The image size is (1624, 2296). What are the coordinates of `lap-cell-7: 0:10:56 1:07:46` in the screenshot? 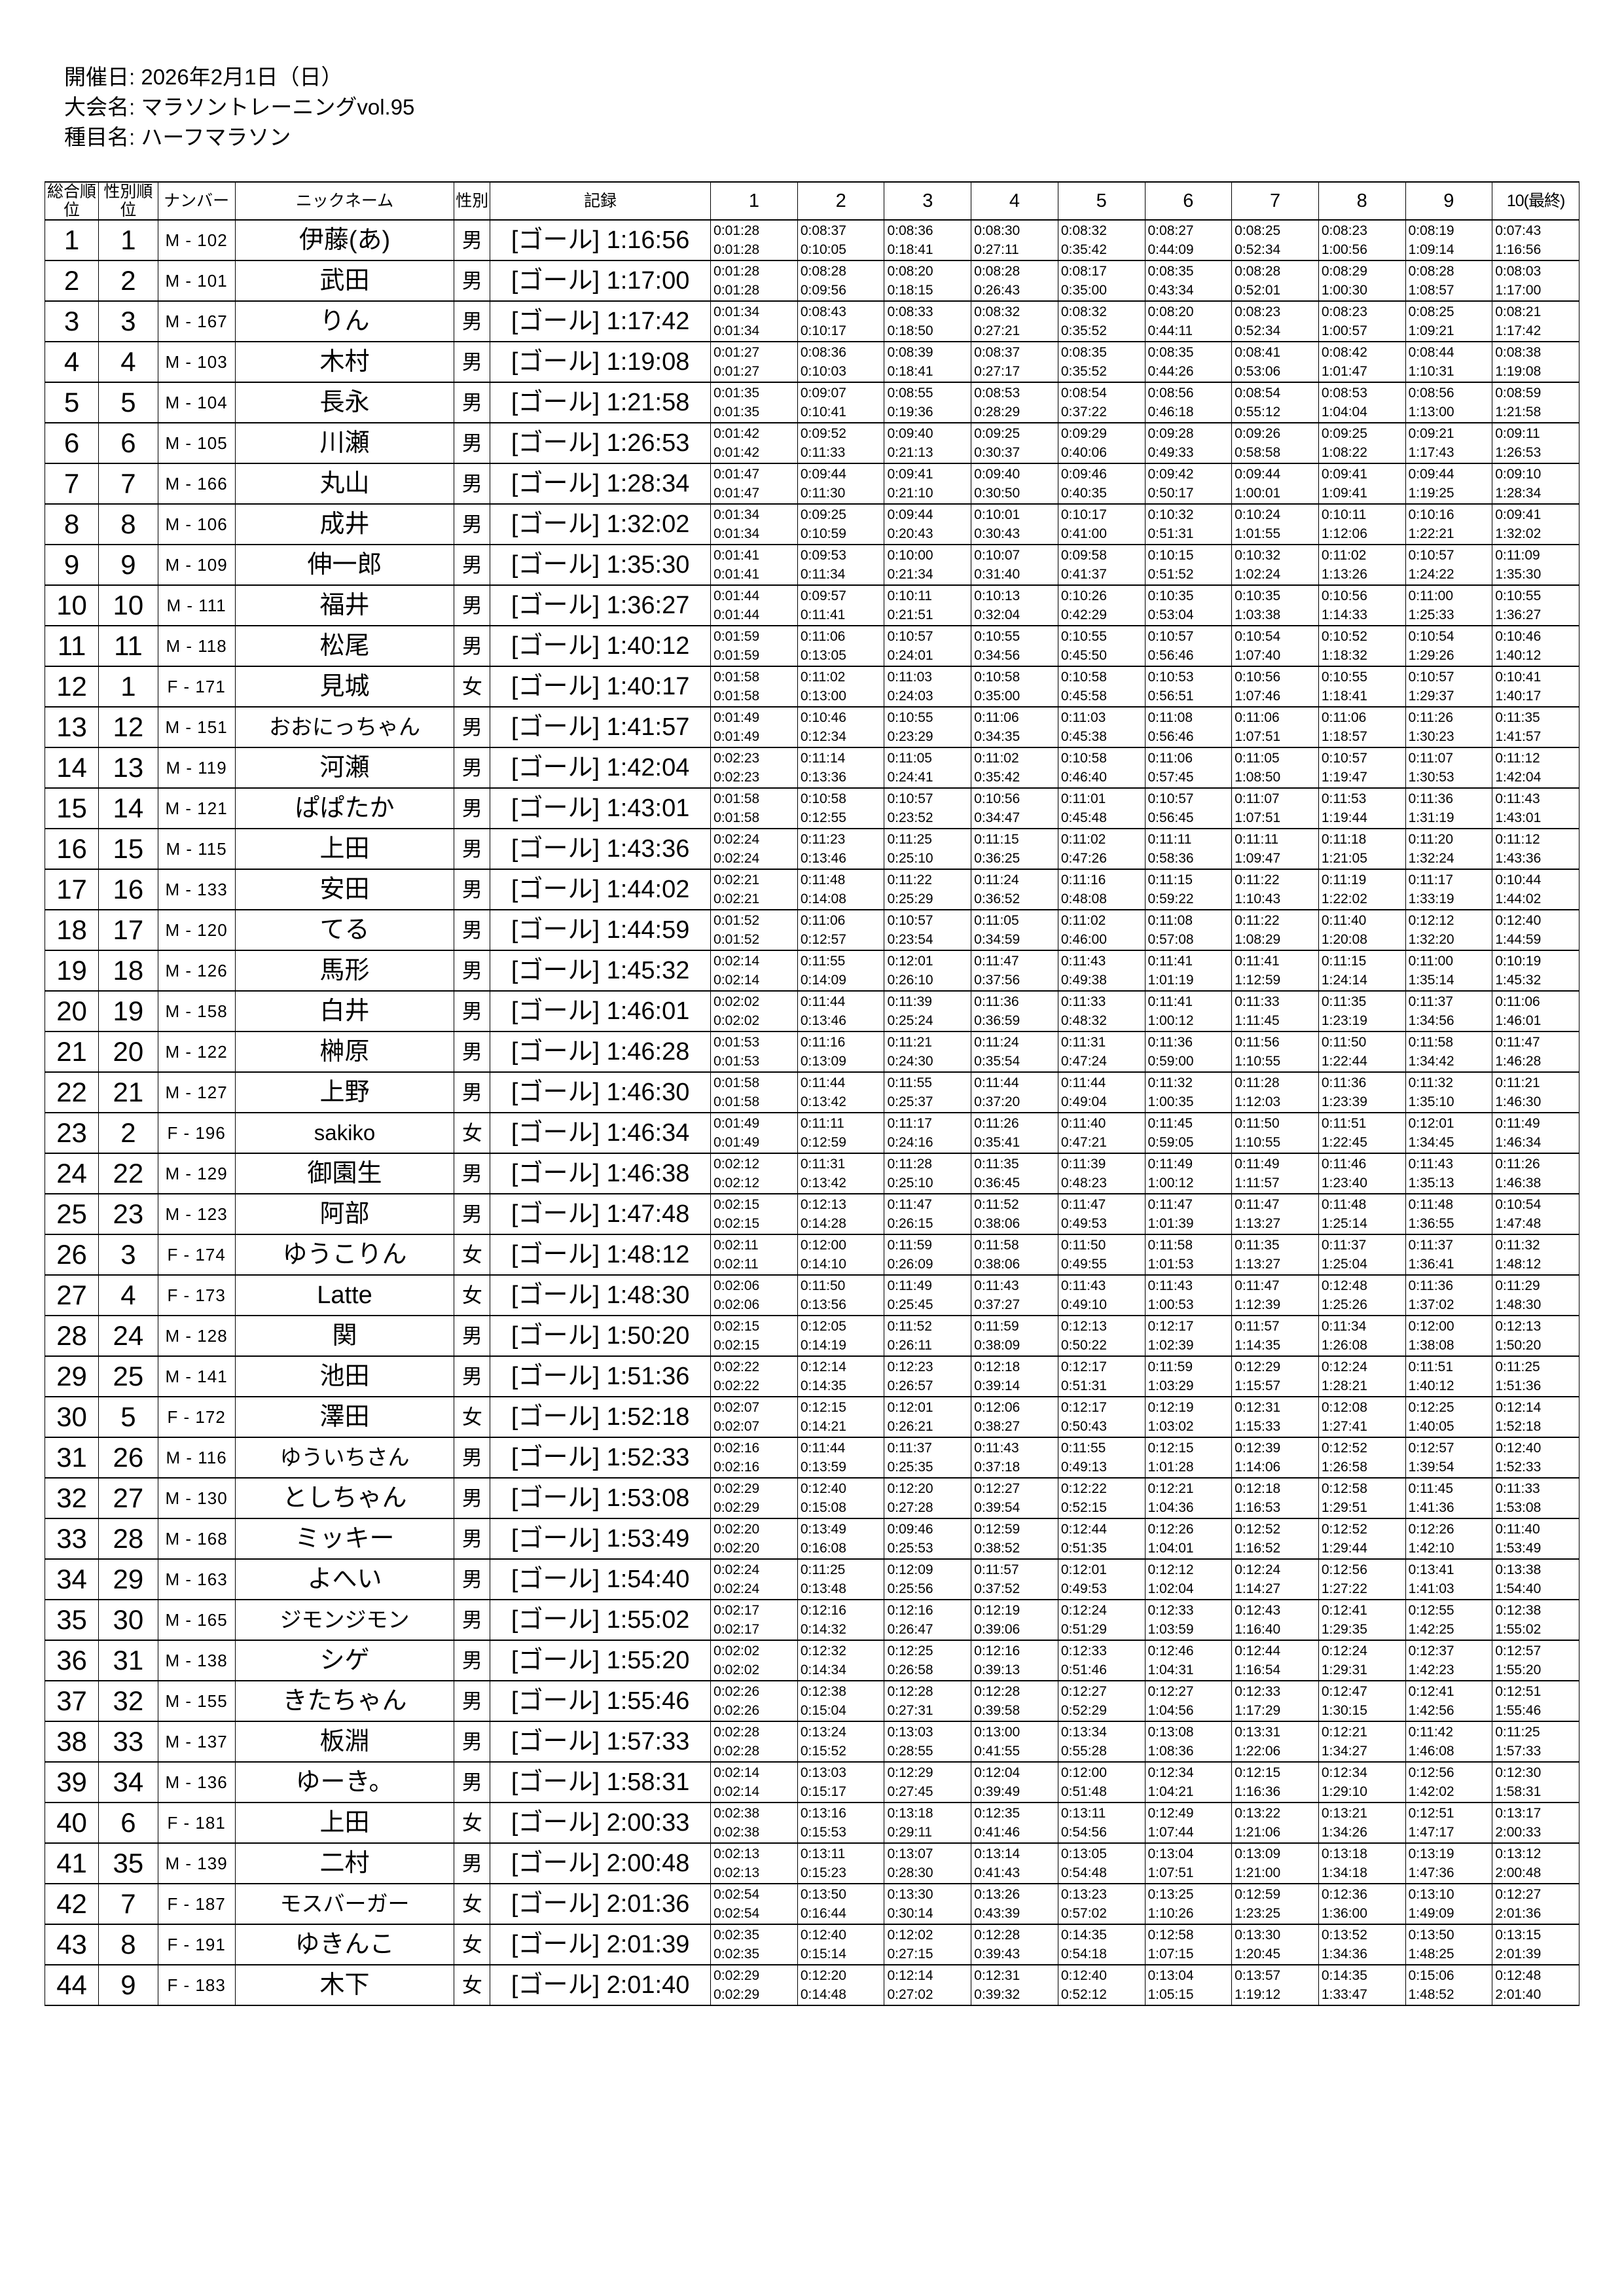 It's located at (1275, 687).